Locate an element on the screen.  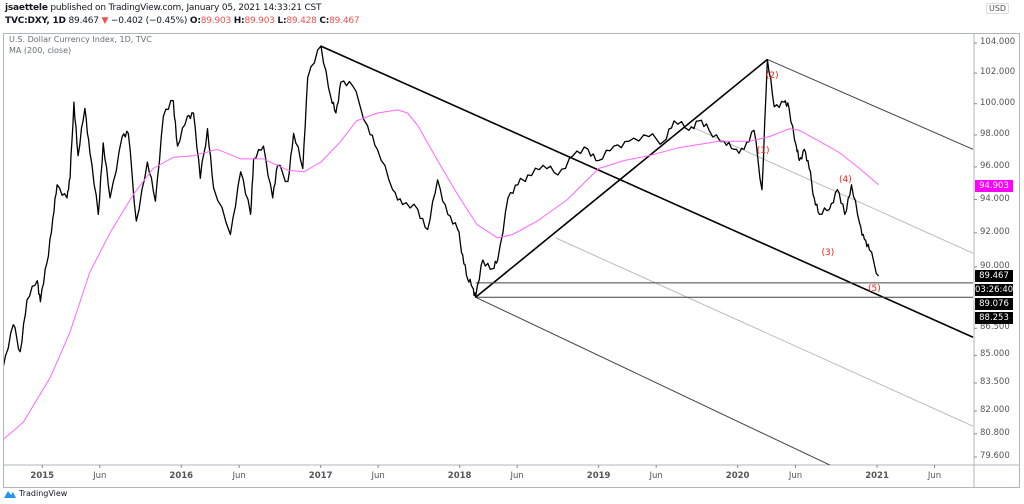
ma-price-marker: 94.903 is located at coordinates (994, 186).